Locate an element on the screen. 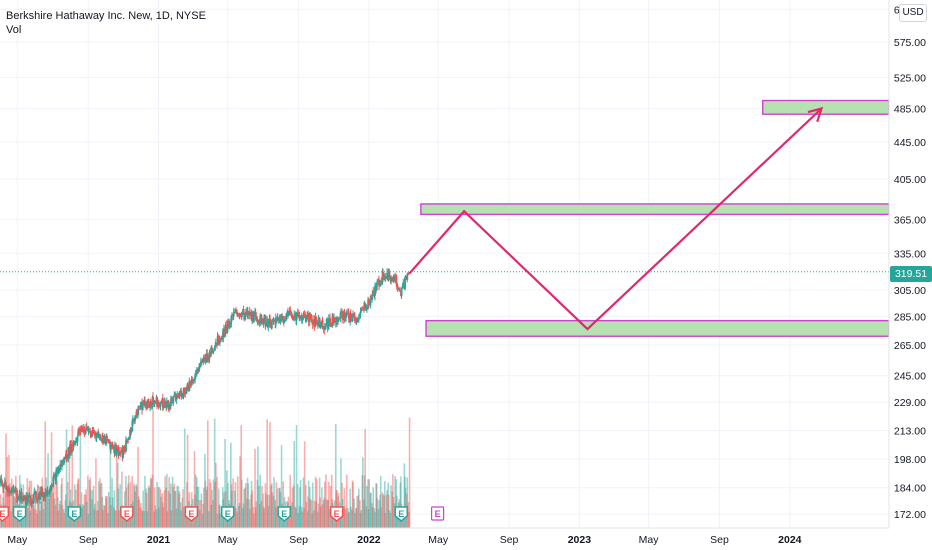 This screenshot has width=932, height=550. earnings-marker: E is located at coordinates (401, 514).